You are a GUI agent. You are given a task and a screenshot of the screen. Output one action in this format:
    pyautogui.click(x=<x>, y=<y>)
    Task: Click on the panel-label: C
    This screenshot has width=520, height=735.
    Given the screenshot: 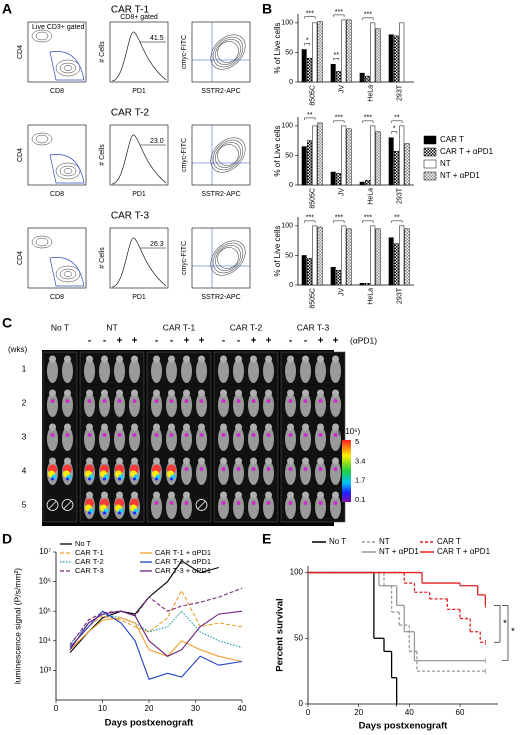 What is the action you would take?
    pyautogui.click(x=7, y=323)
    